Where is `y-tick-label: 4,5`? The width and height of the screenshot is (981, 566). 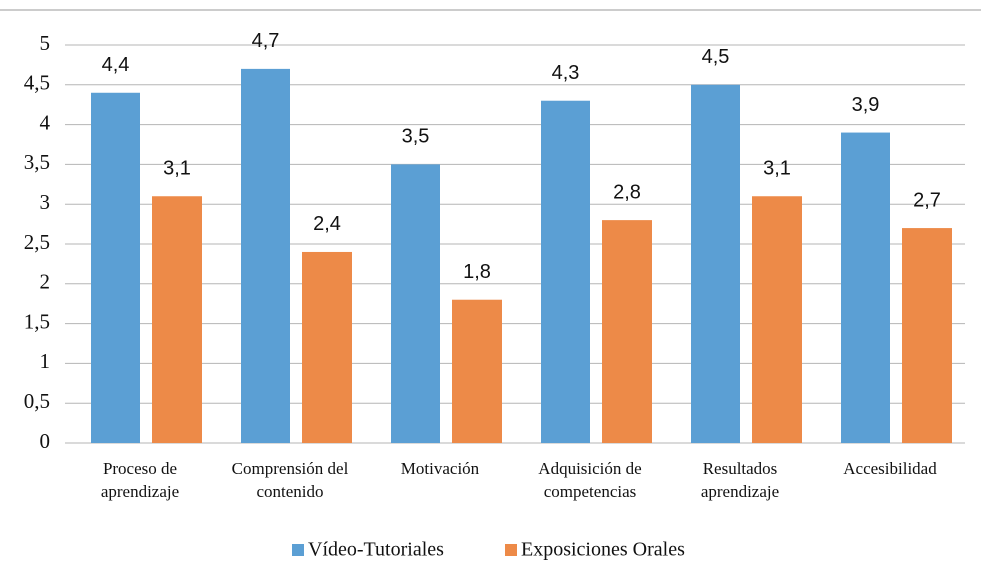
y-tick-label: 4,5 is located at coordinates (37, 83).